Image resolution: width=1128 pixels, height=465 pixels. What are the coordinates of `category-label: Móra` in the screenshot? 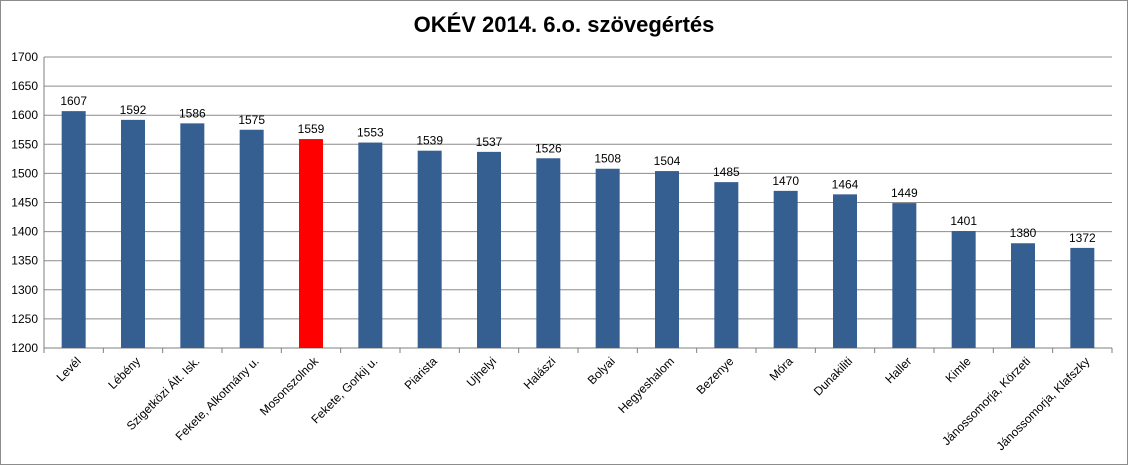 It's located at (781, 368).